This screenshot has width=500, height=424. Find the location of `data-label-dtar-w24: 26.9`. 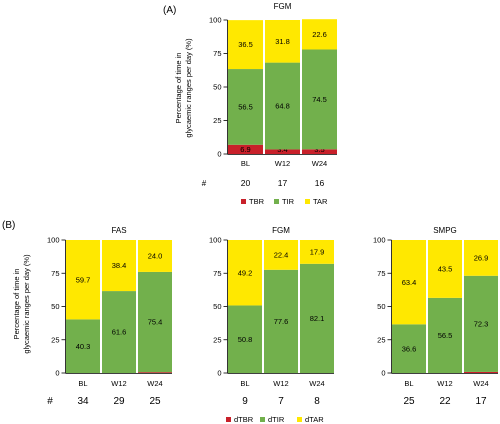

data-label-dtar-w24: 26.9 is located at coordinates (481, 257).